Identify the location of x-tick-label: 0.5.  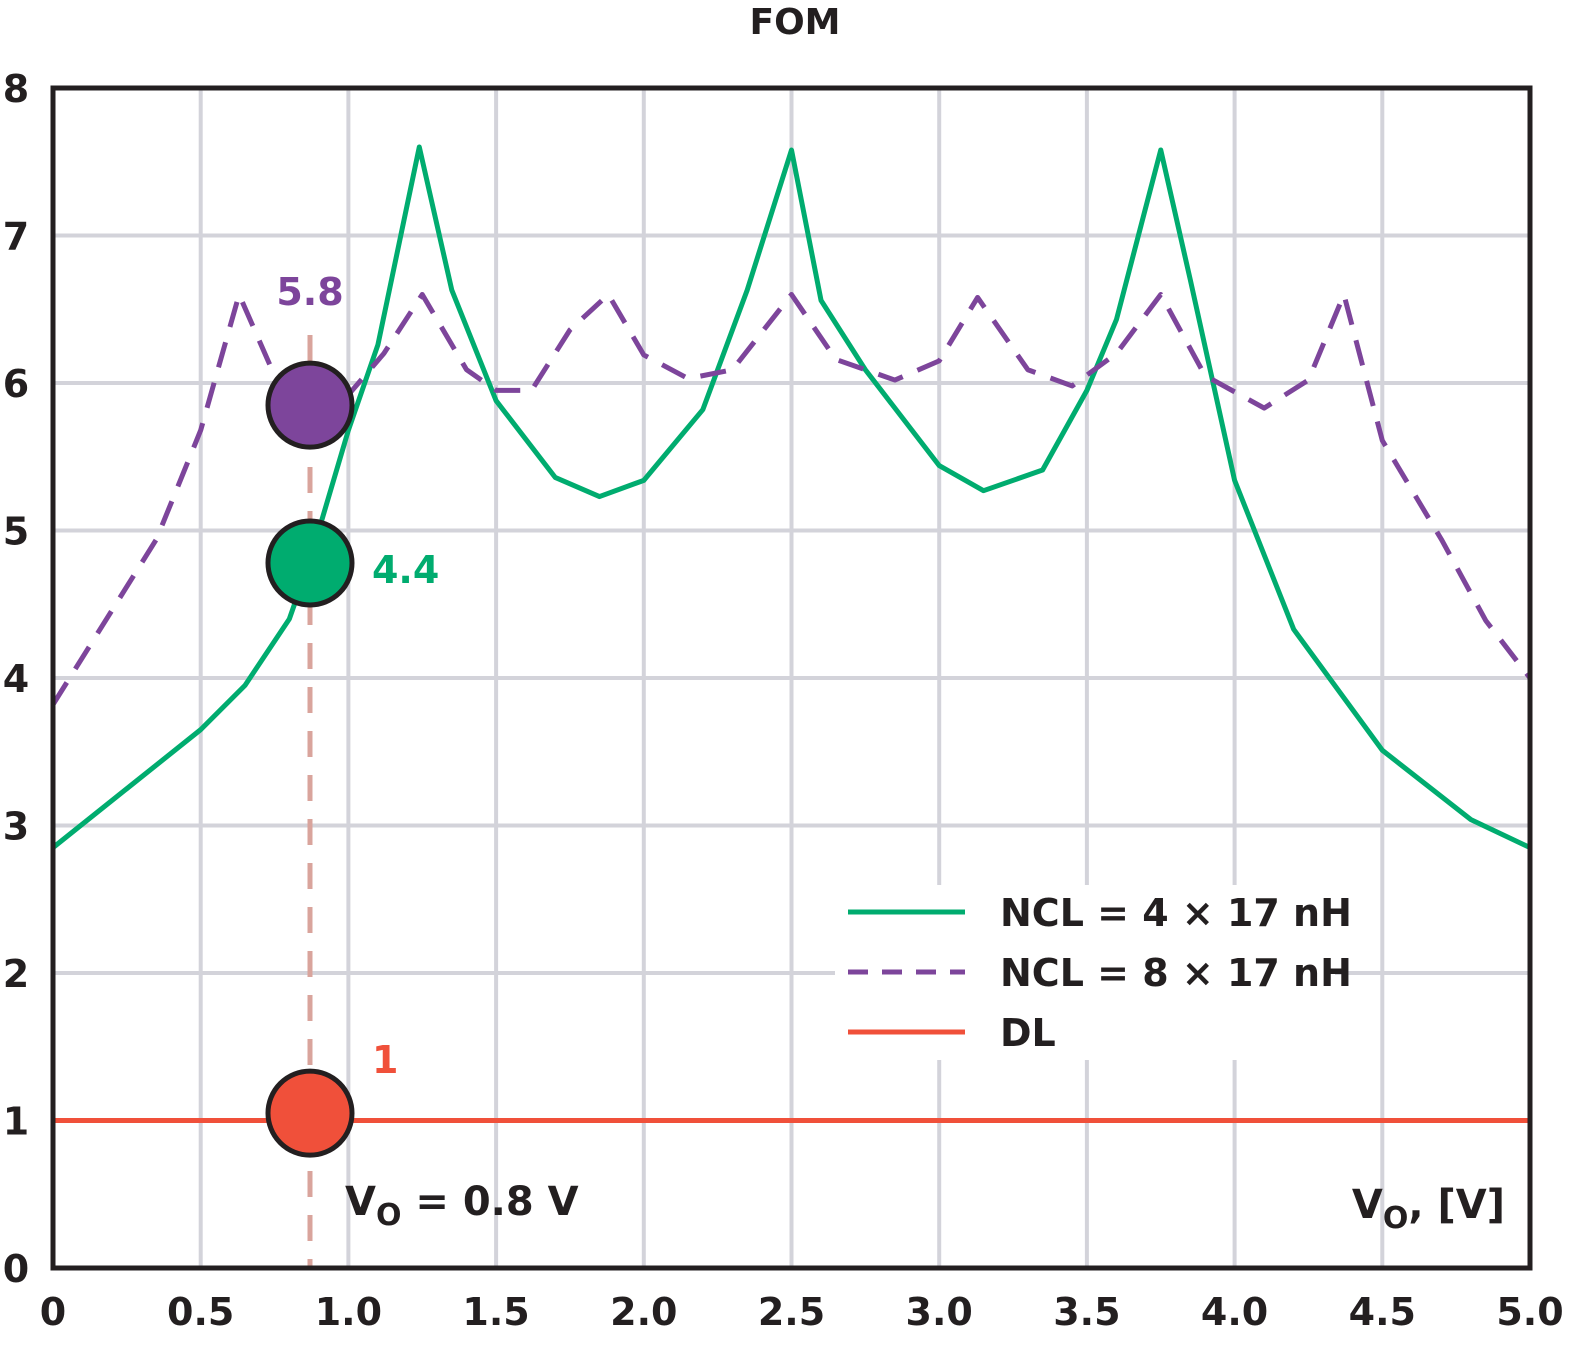
(200, 1312).